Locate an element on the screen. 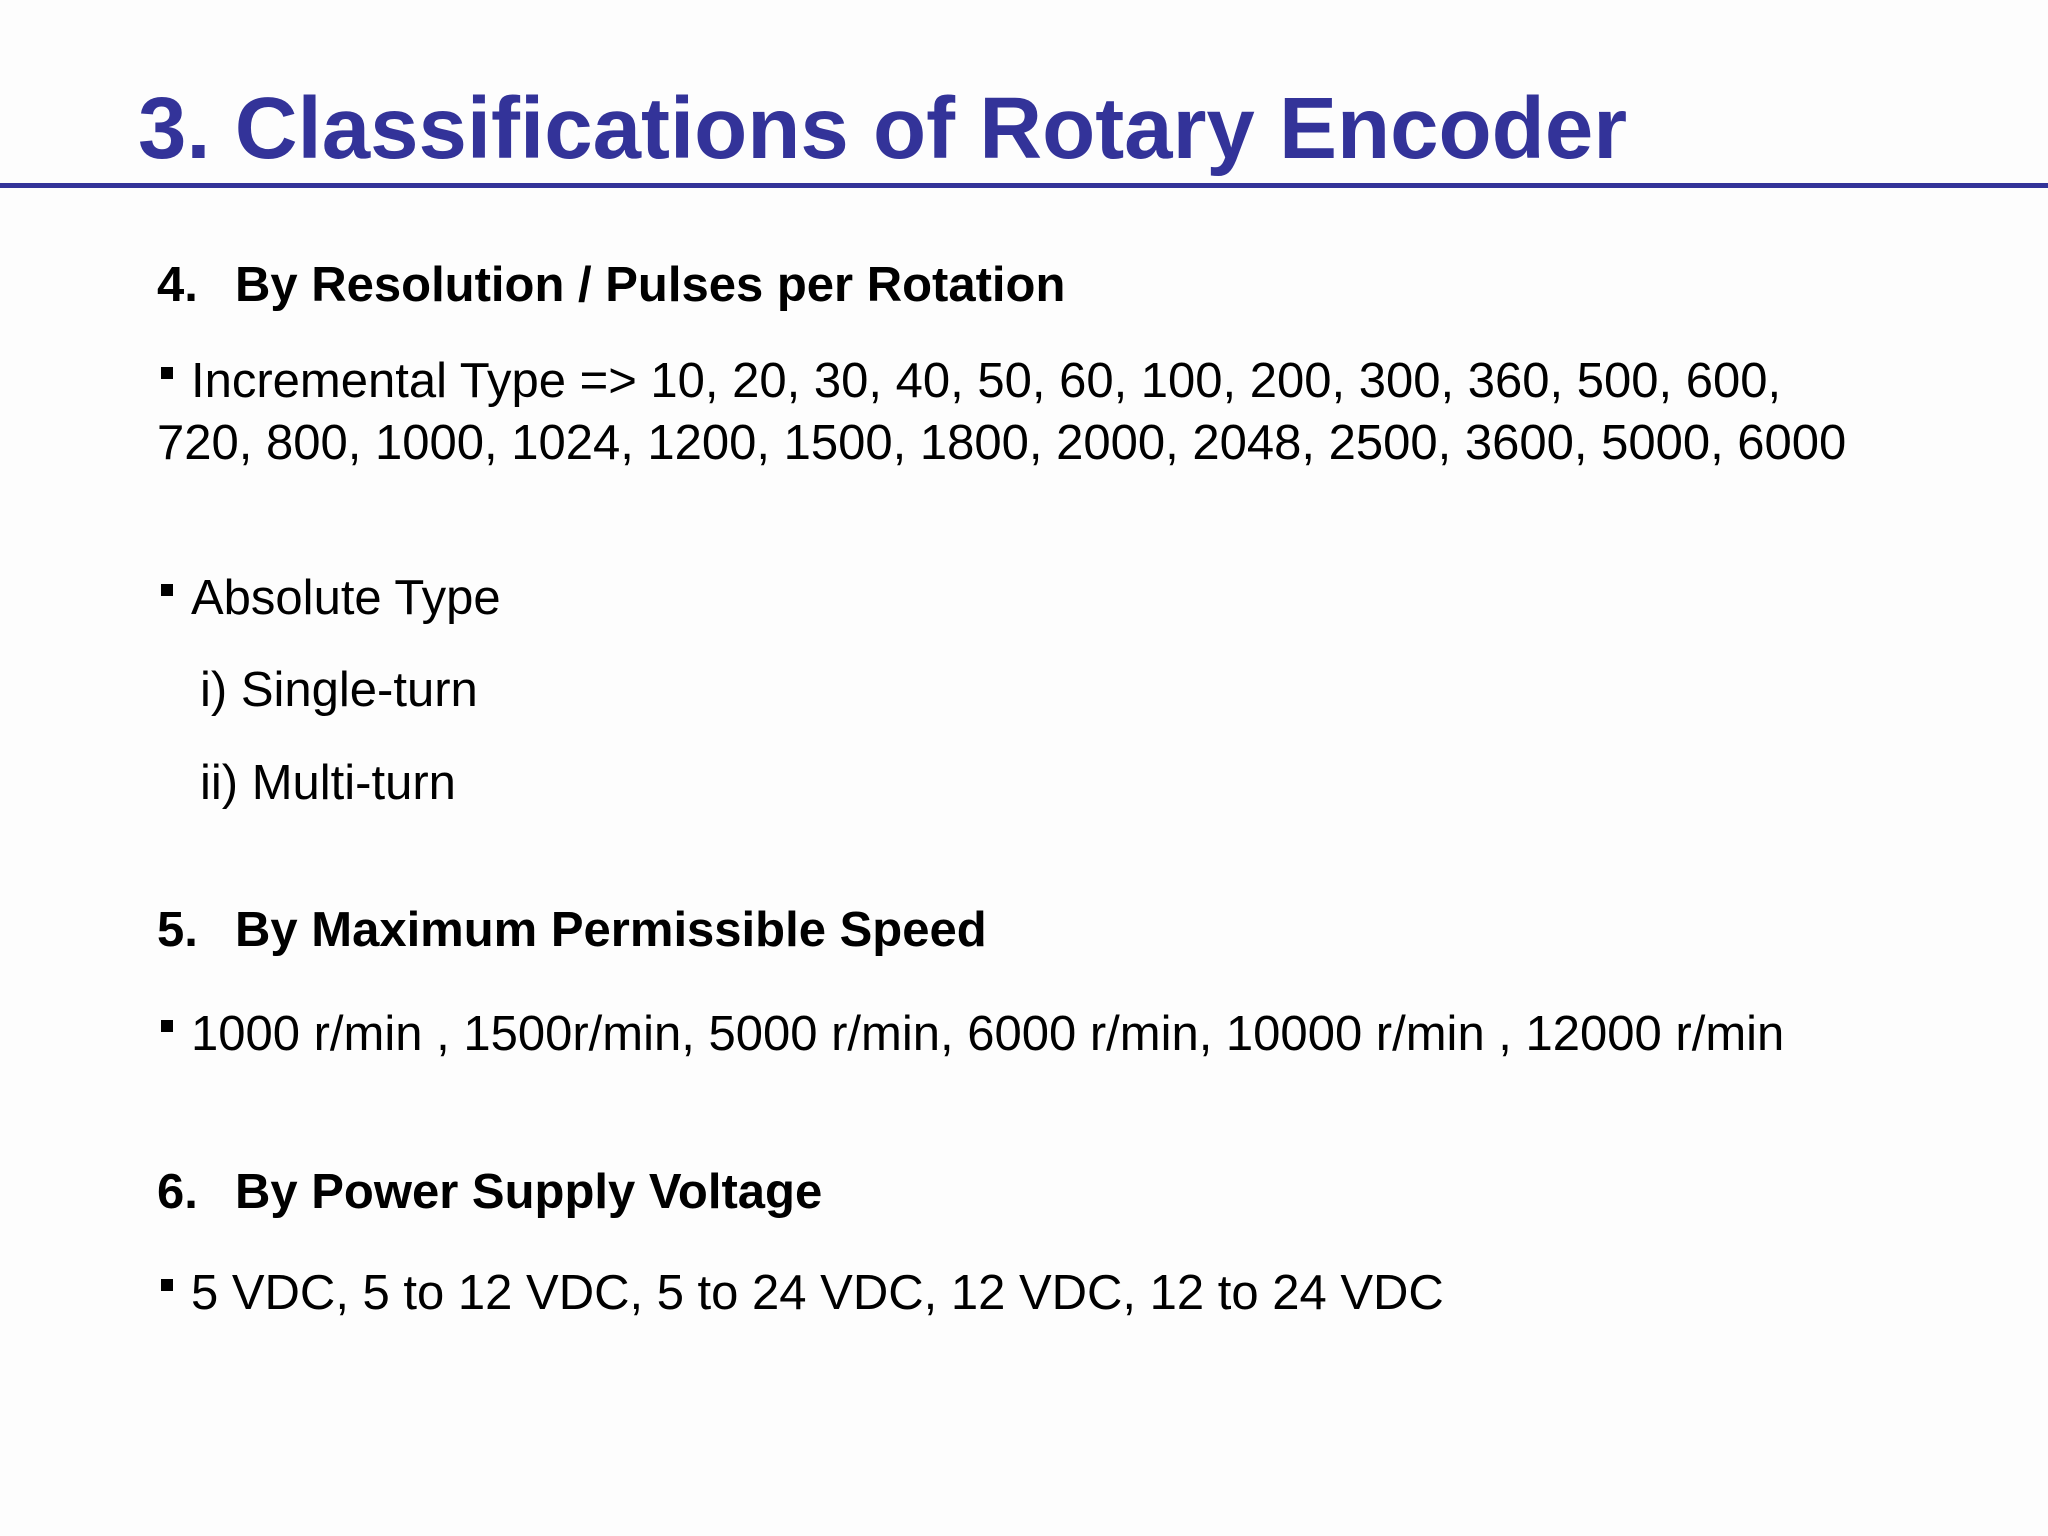 The image size is (2048, 1536). section-number: 5. is located at coordinates (177, 930).